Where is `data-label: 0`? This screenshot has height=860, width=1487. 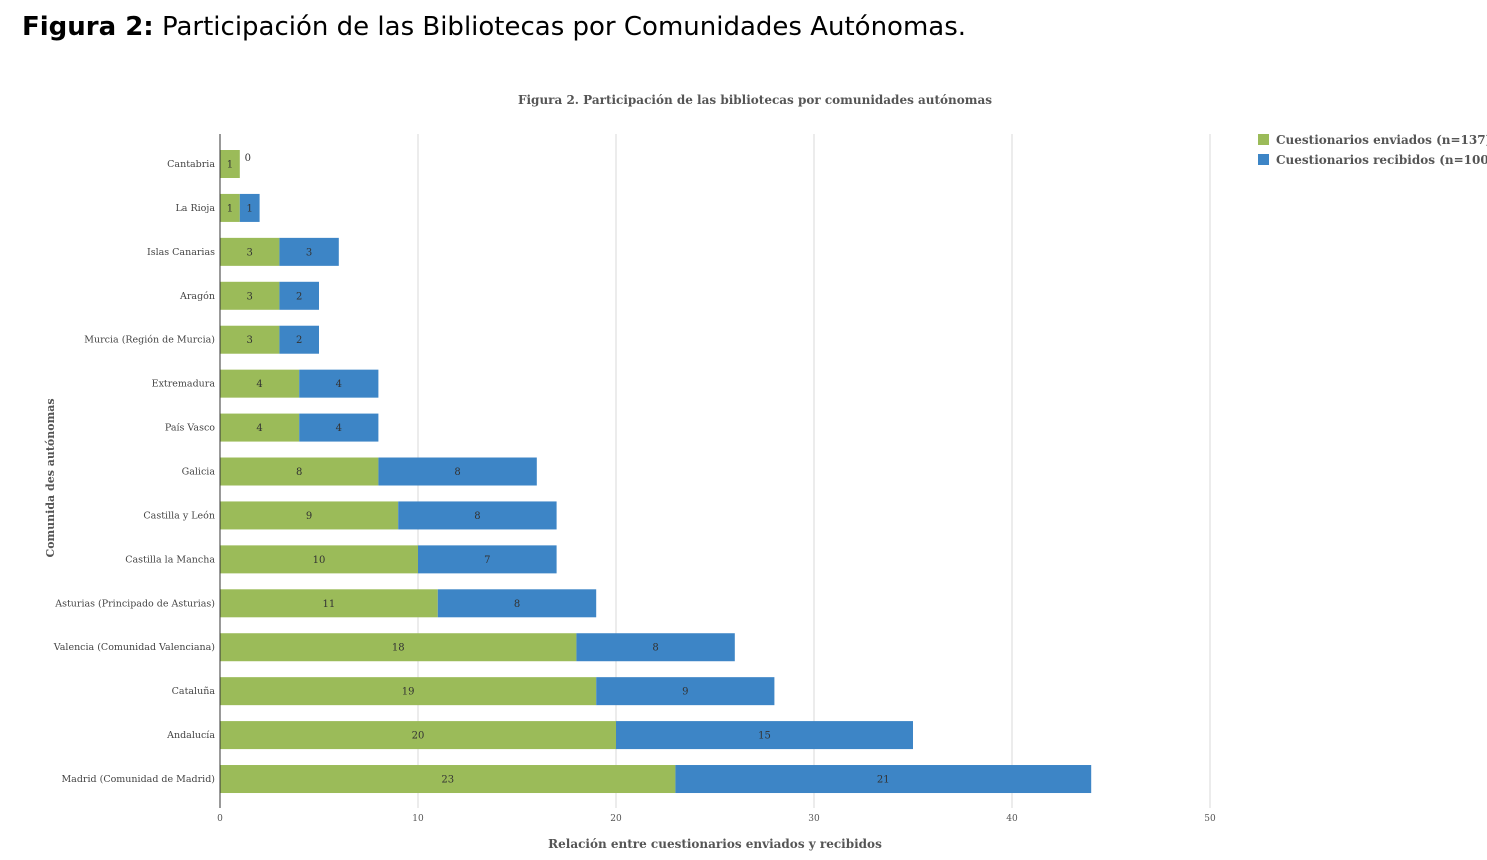
data-label: 0 is located at coordinates (248, 158).